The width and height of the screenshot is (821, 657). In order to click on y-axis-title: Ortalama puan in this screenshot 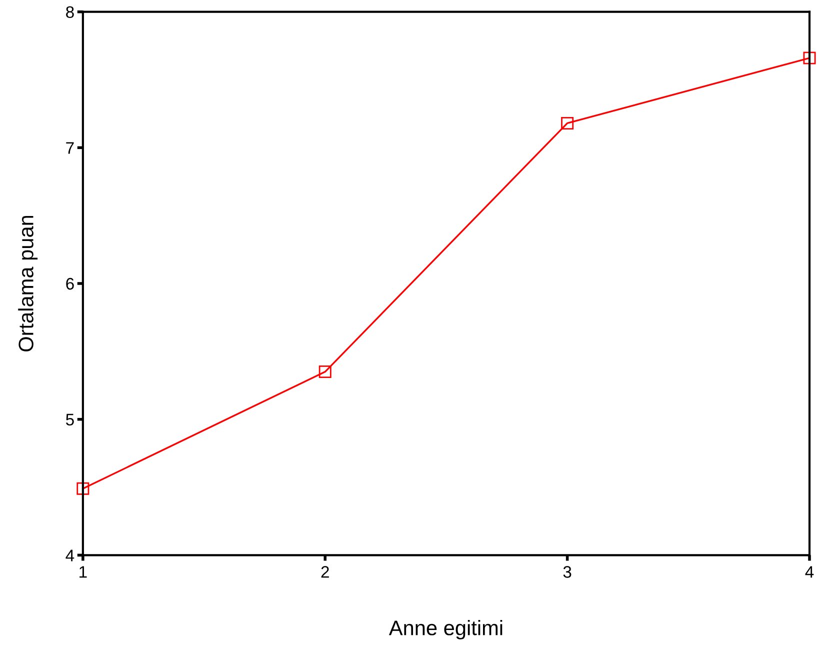, I will do `click(28, 284)`.